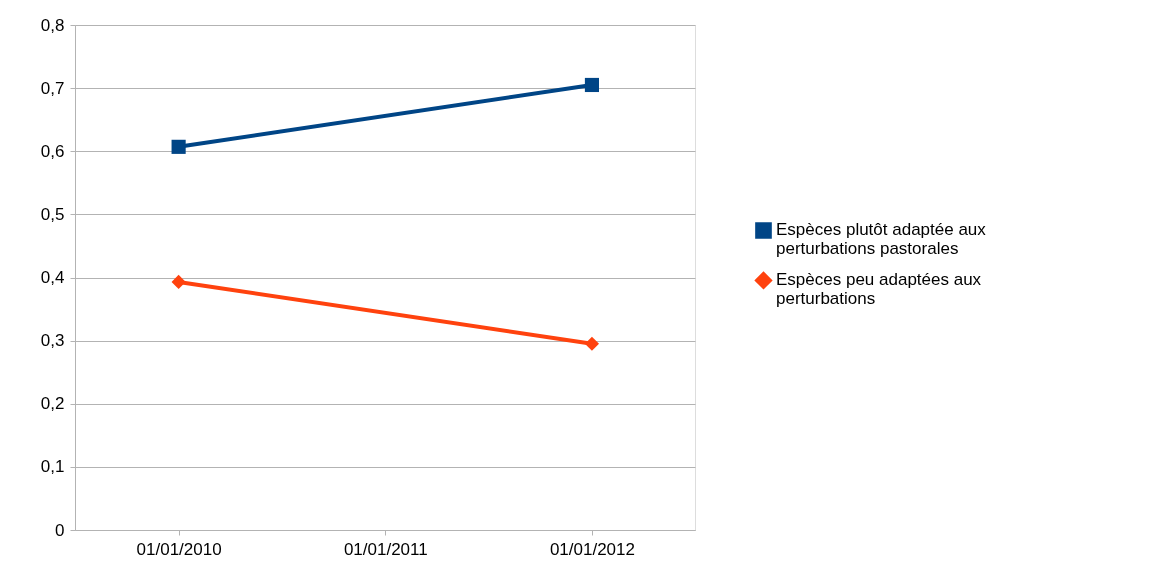  What do you see at coordinates (179, 549) in the screenshot?
I see `x-tick-label: 01/01/2010` at bounding box center [179, 549].